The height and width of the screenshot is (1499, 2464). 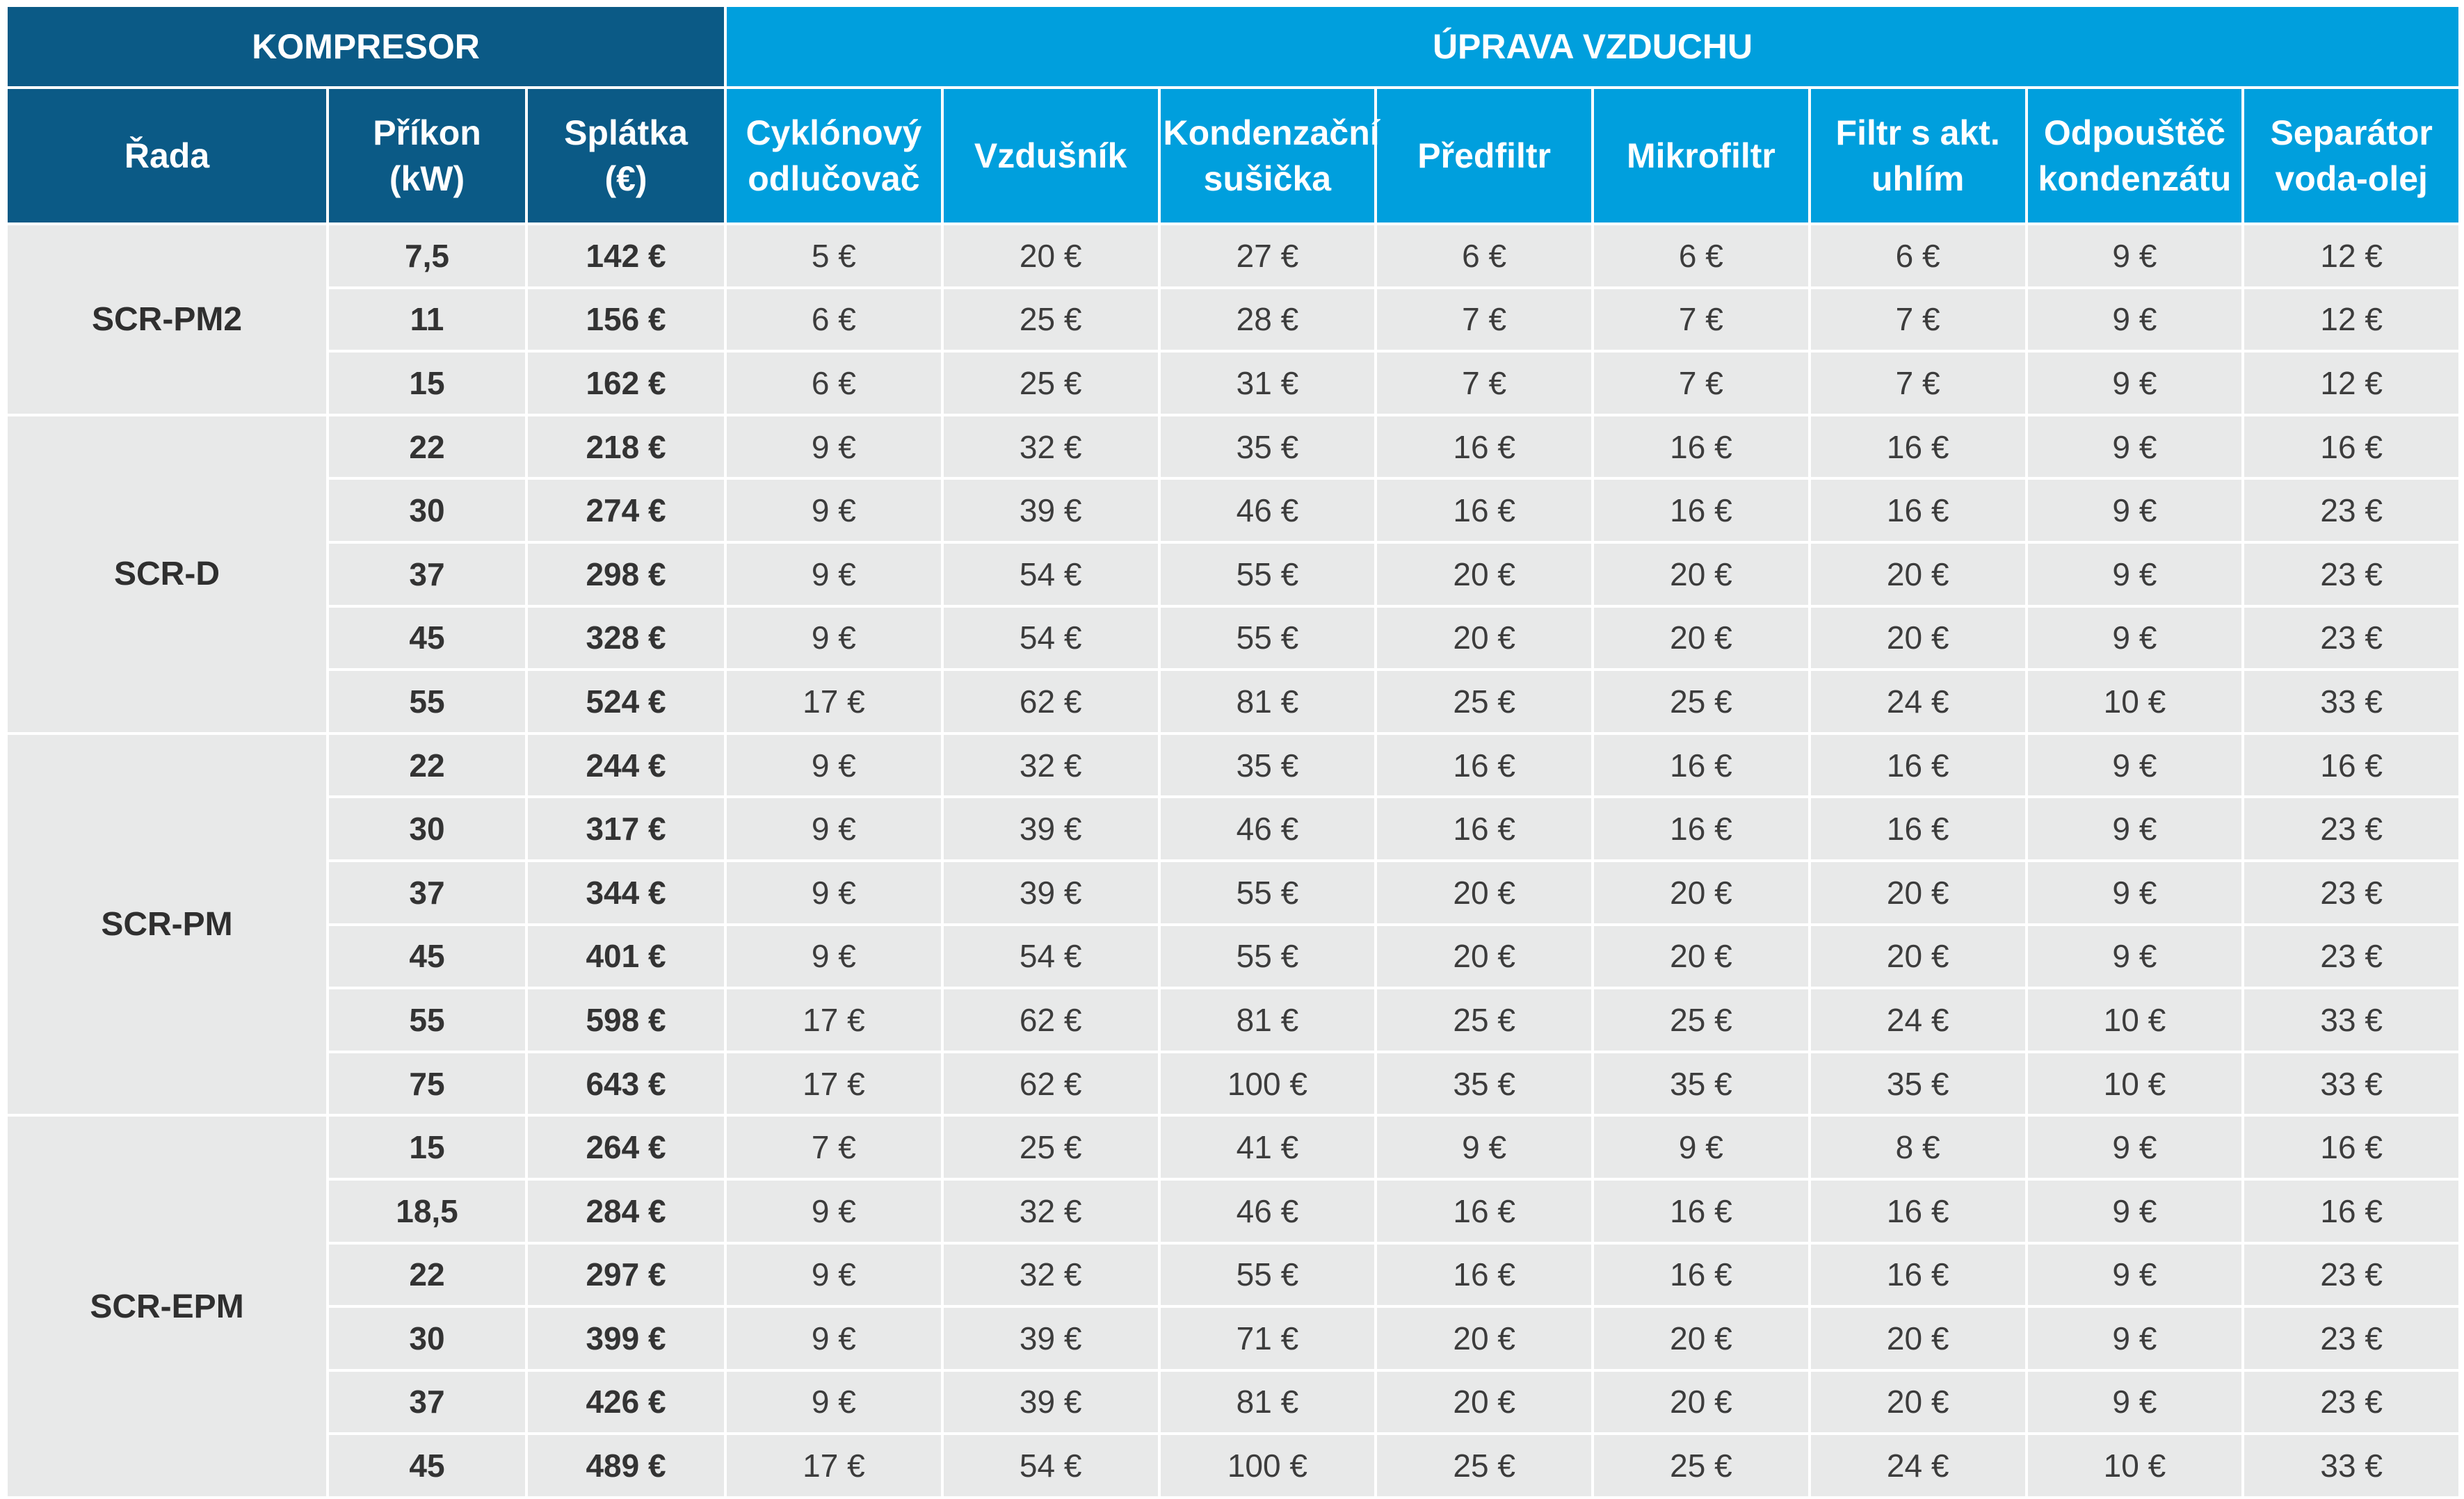 I want to click on column-header-line: kondenzátu, so click(x=2135, y=179).